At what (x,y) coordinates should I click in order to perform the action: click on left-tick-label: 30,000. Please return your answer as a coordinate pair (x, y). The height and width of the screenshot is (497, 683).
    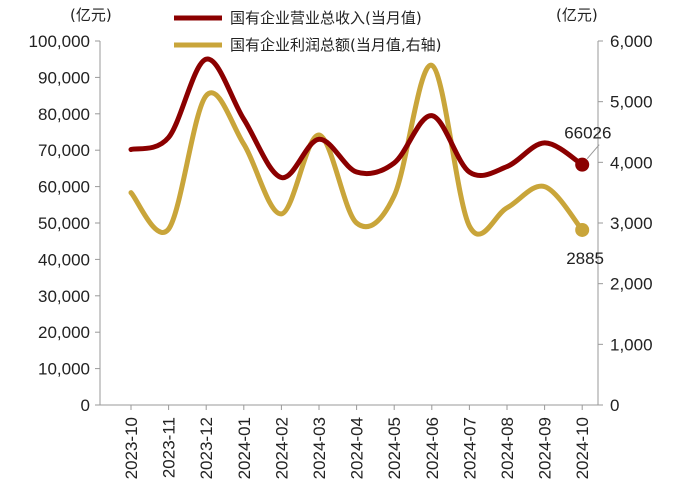
    Looking at the image, I should click on (64, 296).